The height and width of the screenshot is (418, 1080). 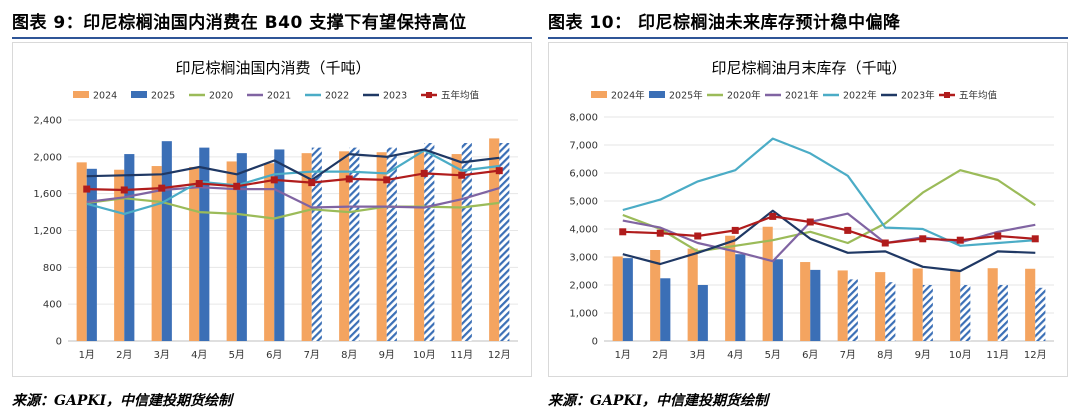 I want to click on x-tick-label: 6月, so click(x=274, y=355).